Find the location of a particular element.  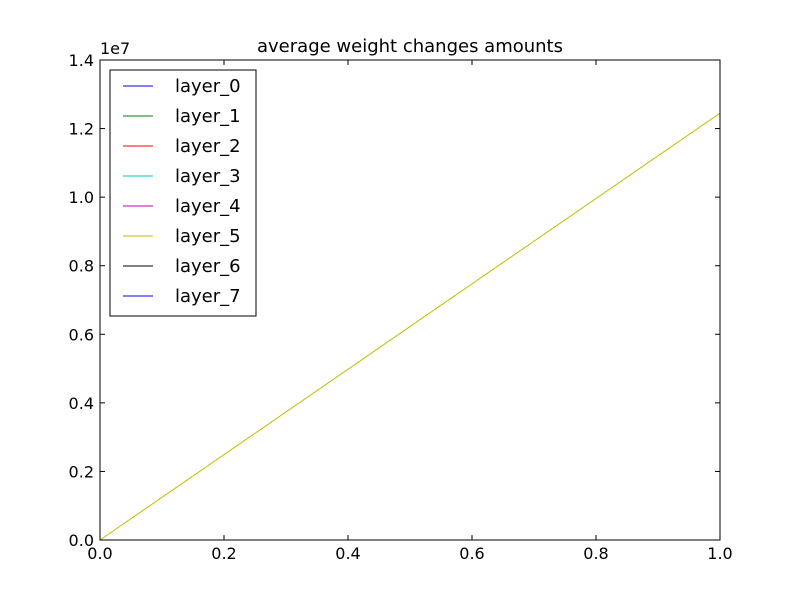

x-tick-label: 0.2 is located at coordinates (223, 553).